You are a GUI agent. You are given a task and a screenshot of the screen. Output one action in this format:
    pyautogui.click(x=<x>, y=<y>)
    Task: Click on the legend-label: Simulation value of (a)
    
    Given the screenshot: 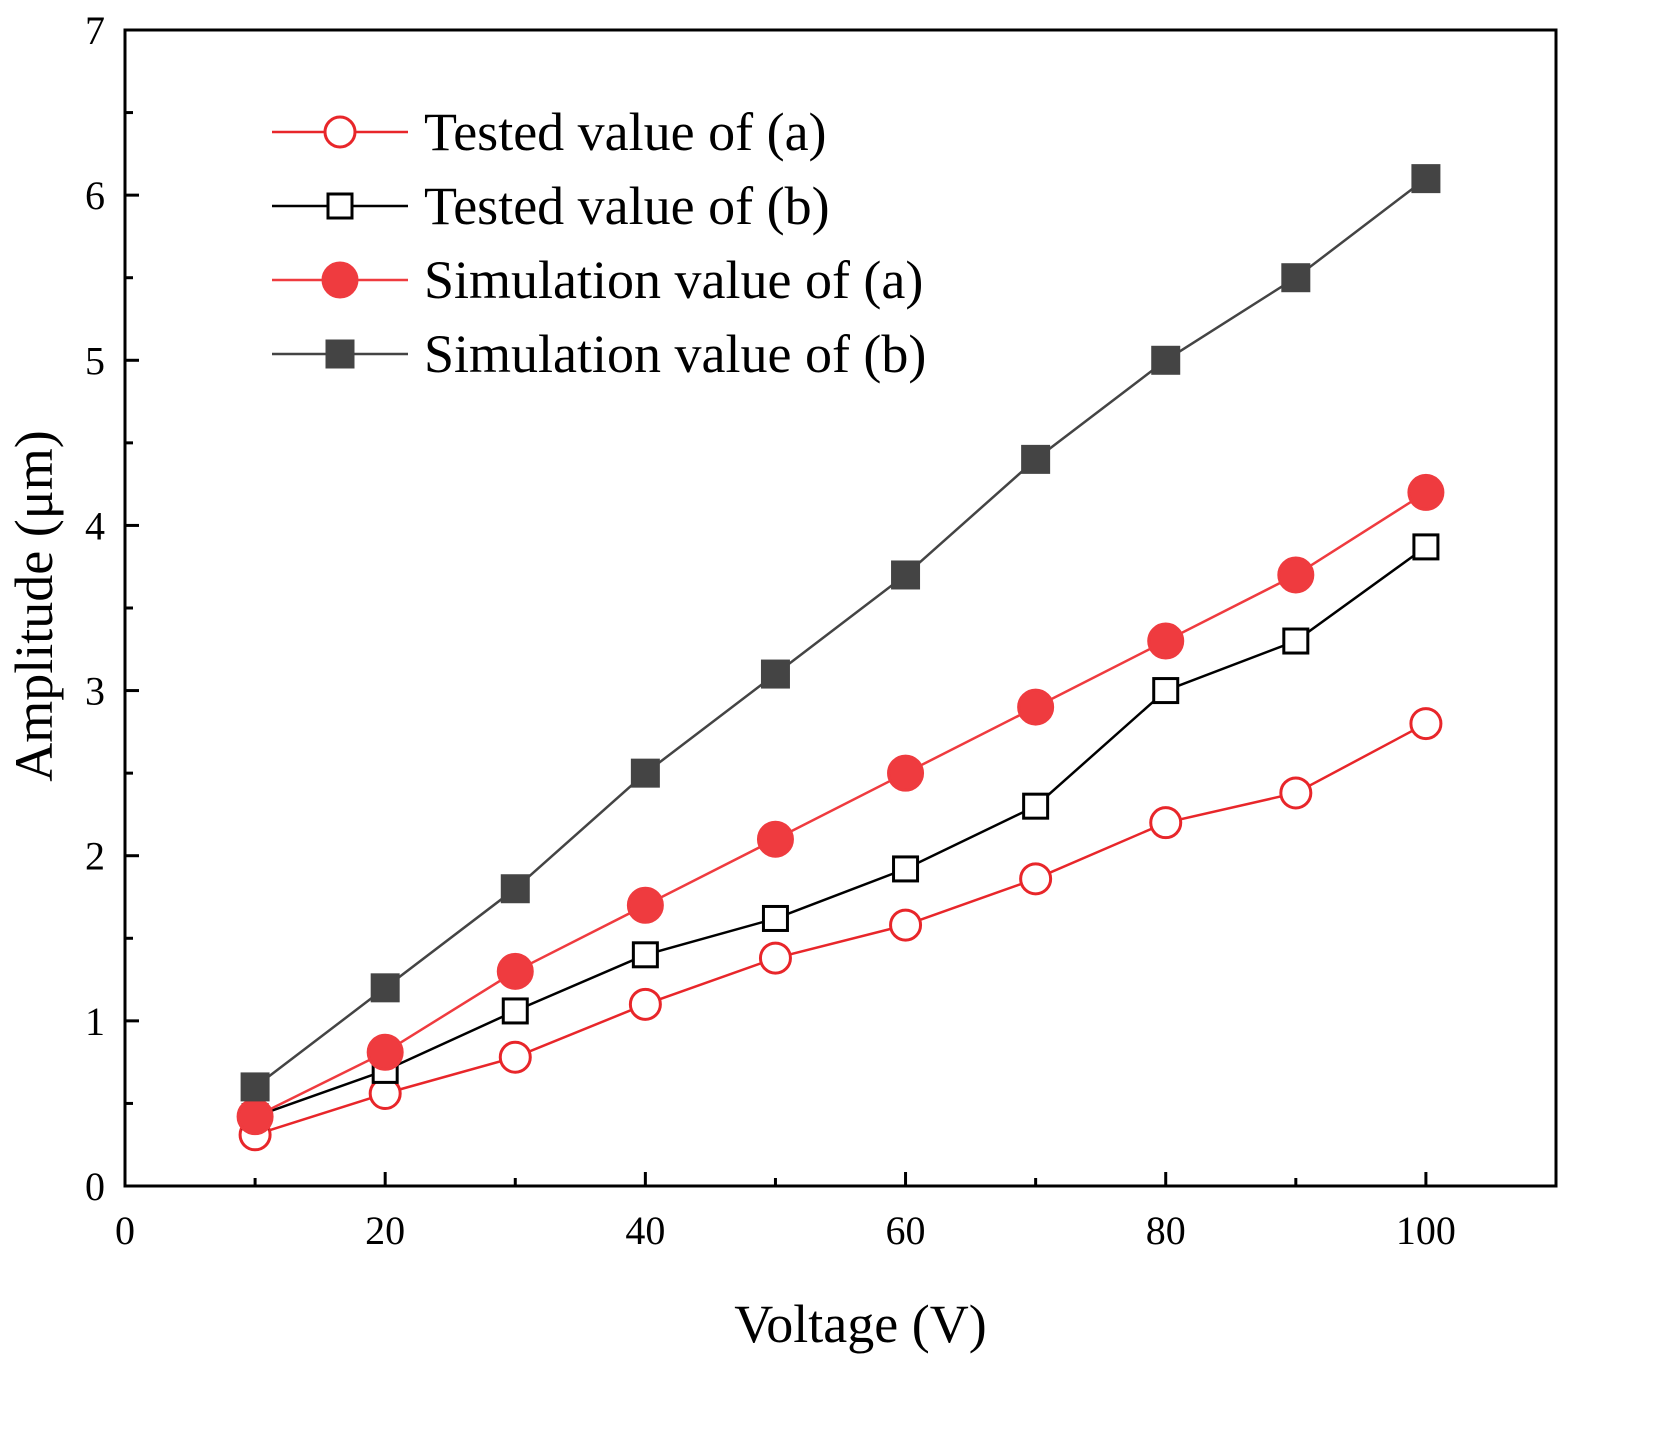 What is the action you would take?
    pyautogui.click(x=673, y=280)
    